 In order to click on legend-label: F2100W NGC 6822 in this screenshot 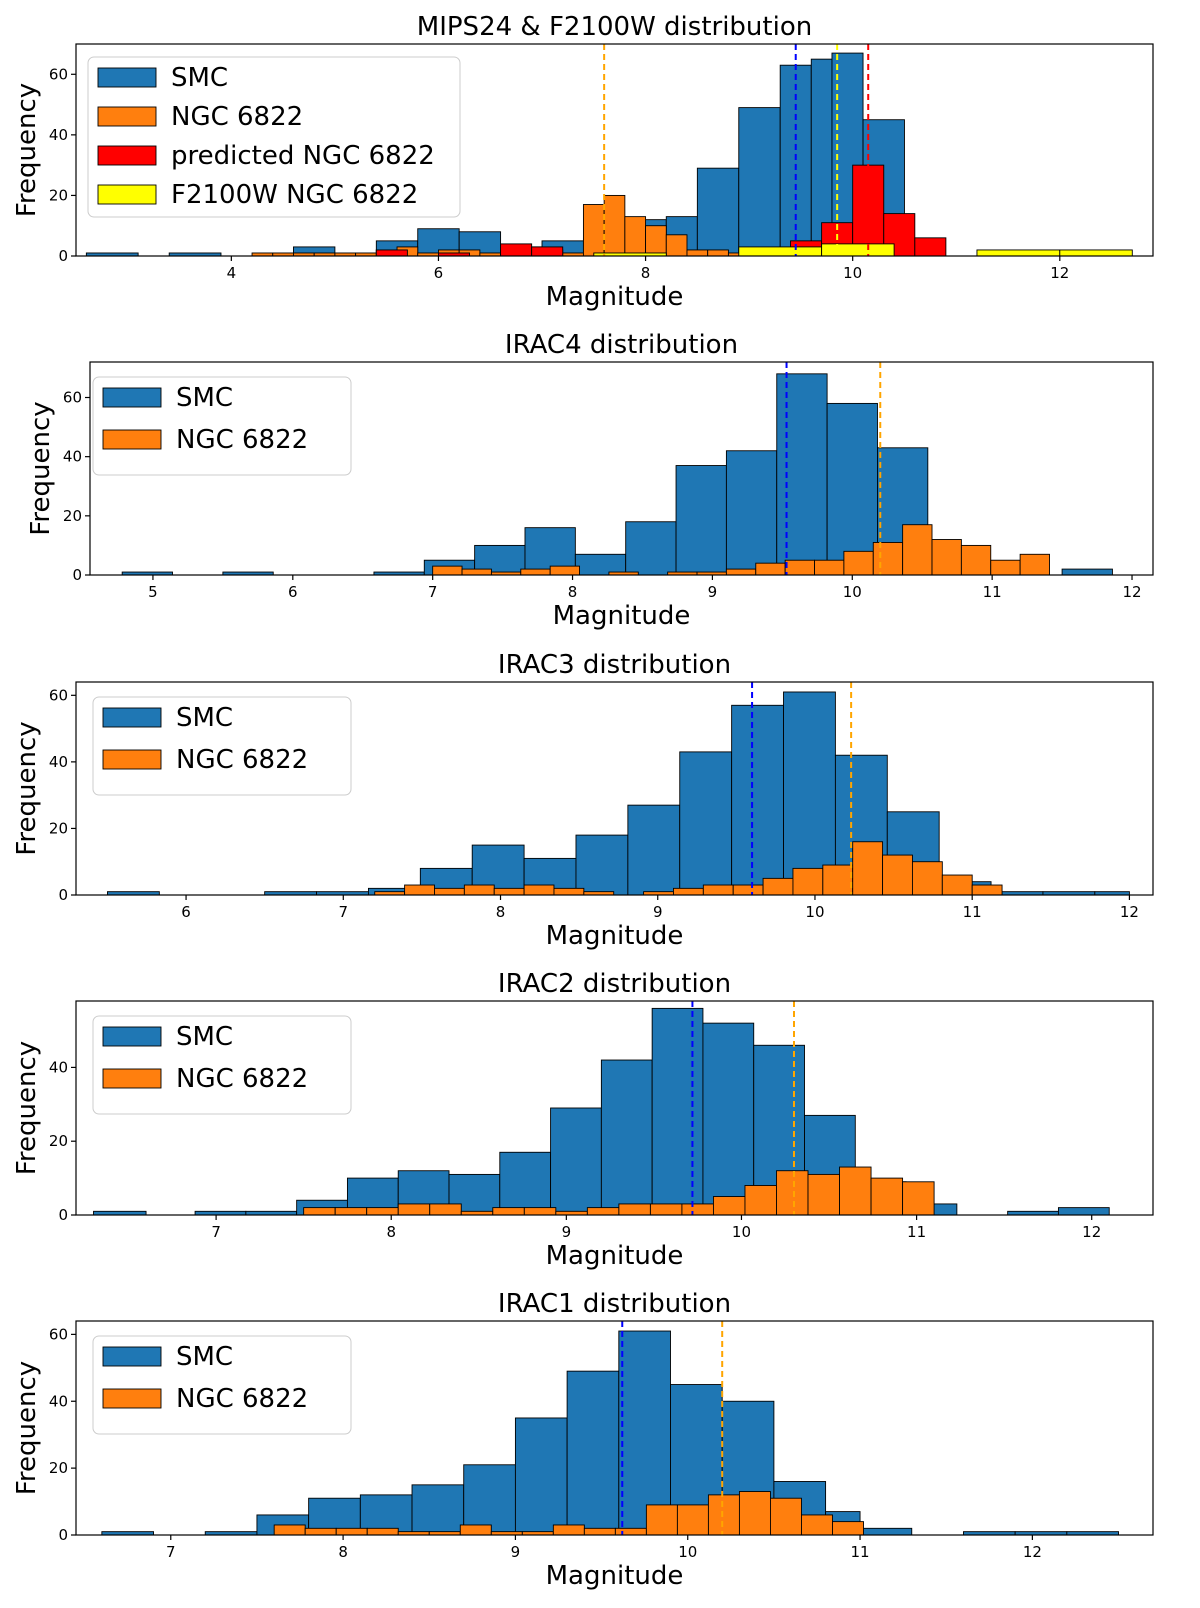, I will do `click(294, 195)`.